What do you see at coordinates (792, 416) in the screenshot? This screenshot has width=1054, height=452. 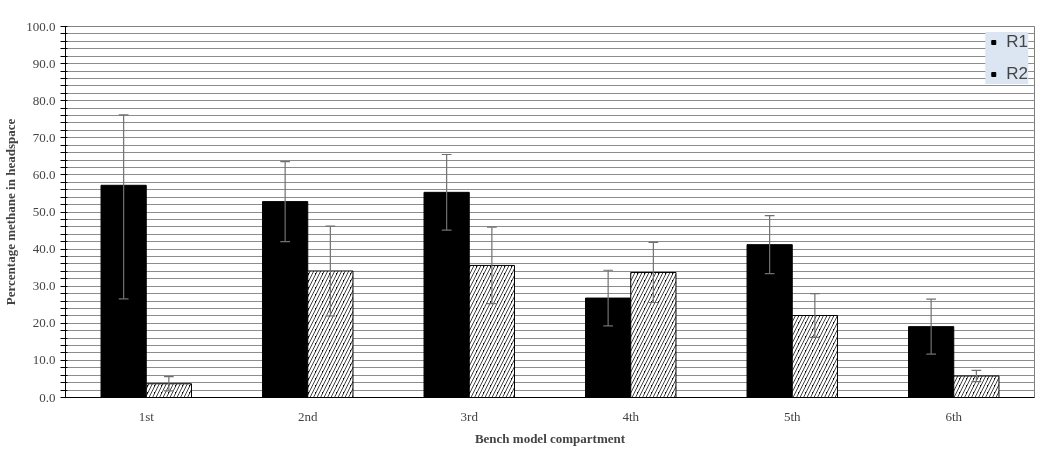 I see `x-tick-label: 5th` at bounding box center [792, 416].